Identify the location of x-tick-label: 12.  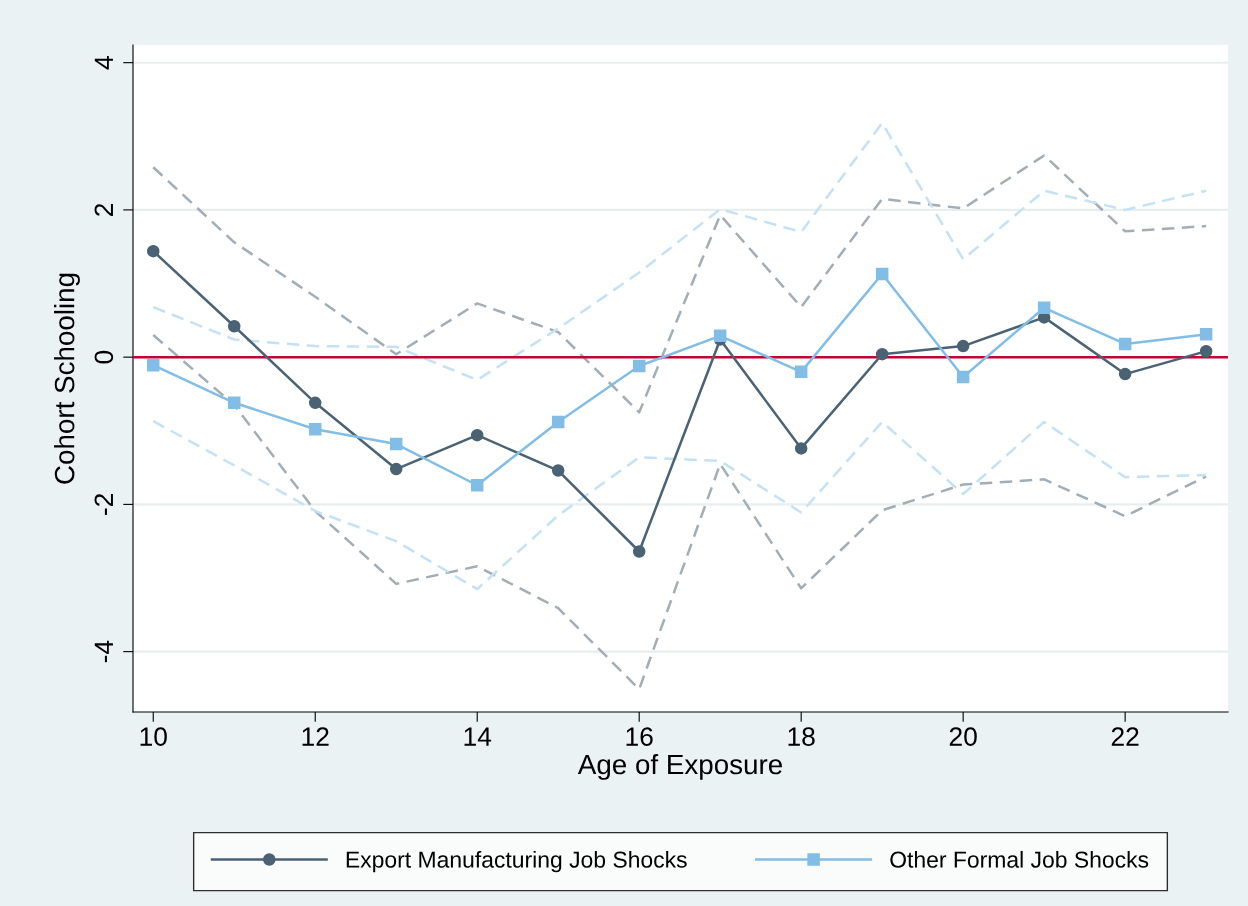
(315, 736).